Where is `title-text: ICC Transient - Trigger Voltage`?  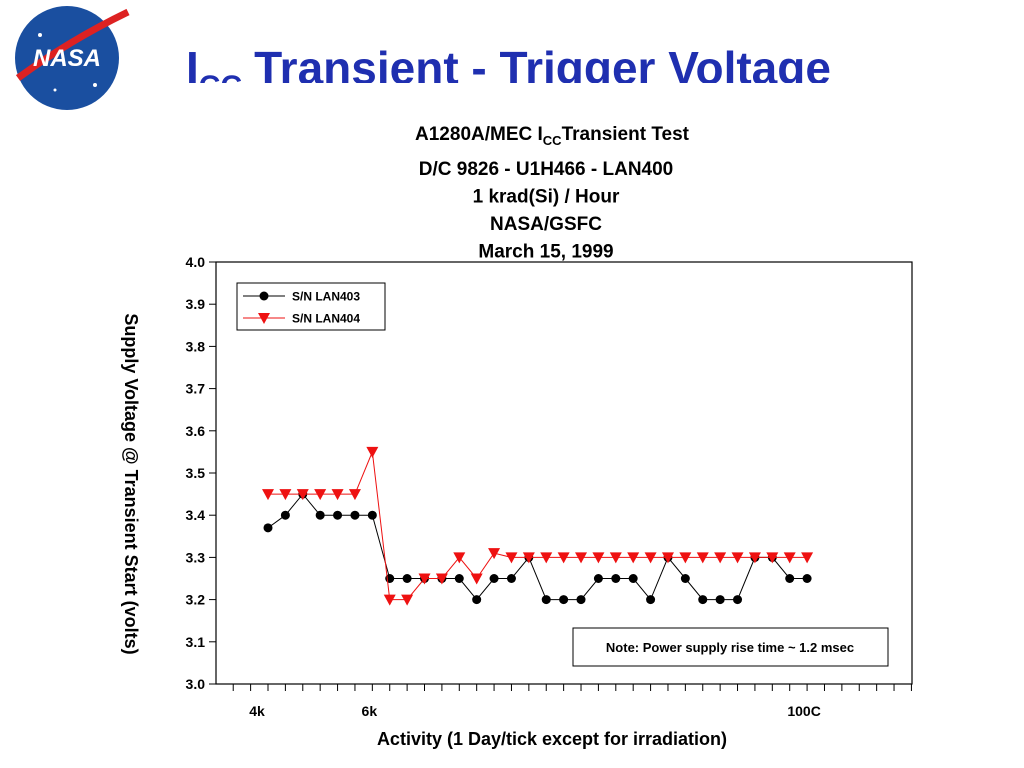 title-text: ICC Transient - Trigger Voltage is located at coordinates (508, 72).